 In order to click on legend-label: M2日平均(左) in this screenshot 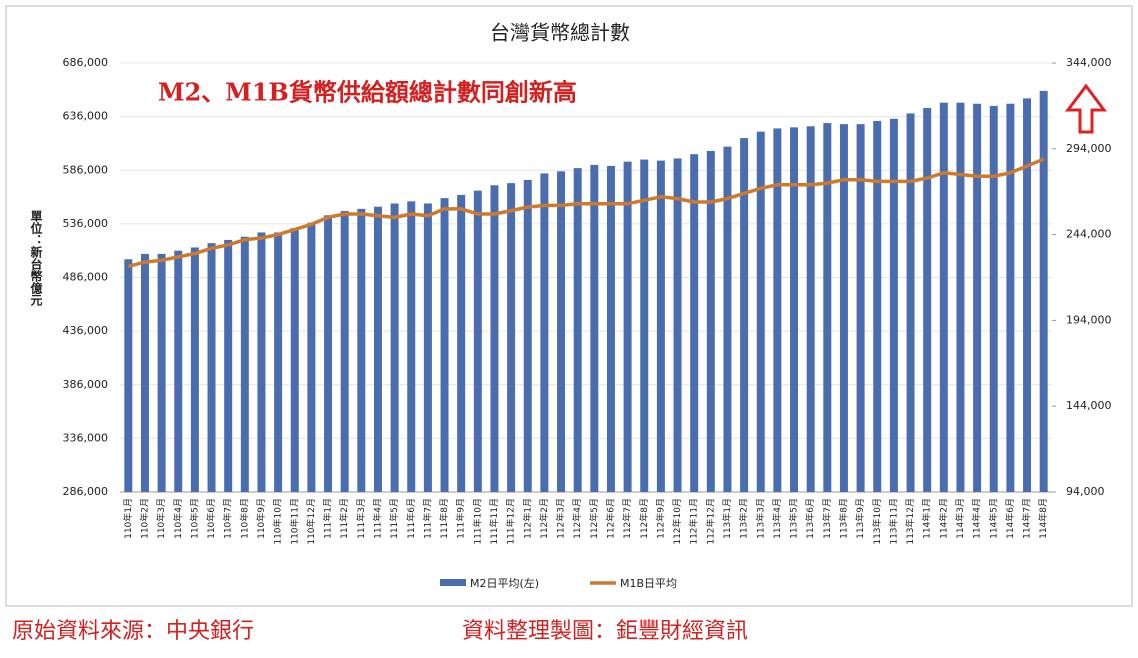, I will do `click(504, 583)`.